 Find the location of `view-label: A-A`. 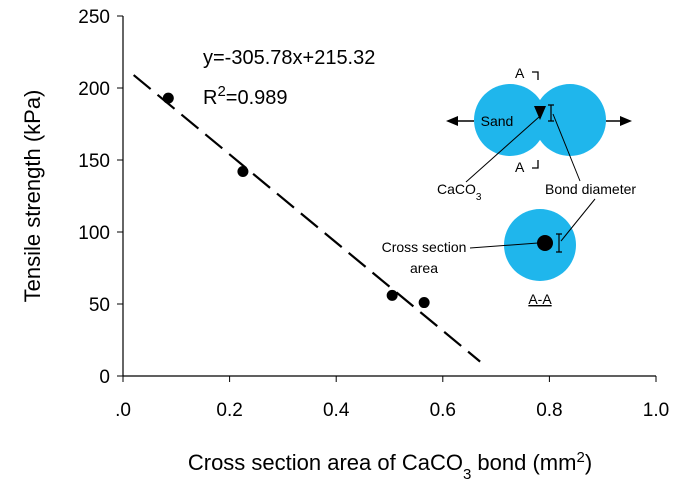

view-label: A-A is located at coordinates (540, 299).